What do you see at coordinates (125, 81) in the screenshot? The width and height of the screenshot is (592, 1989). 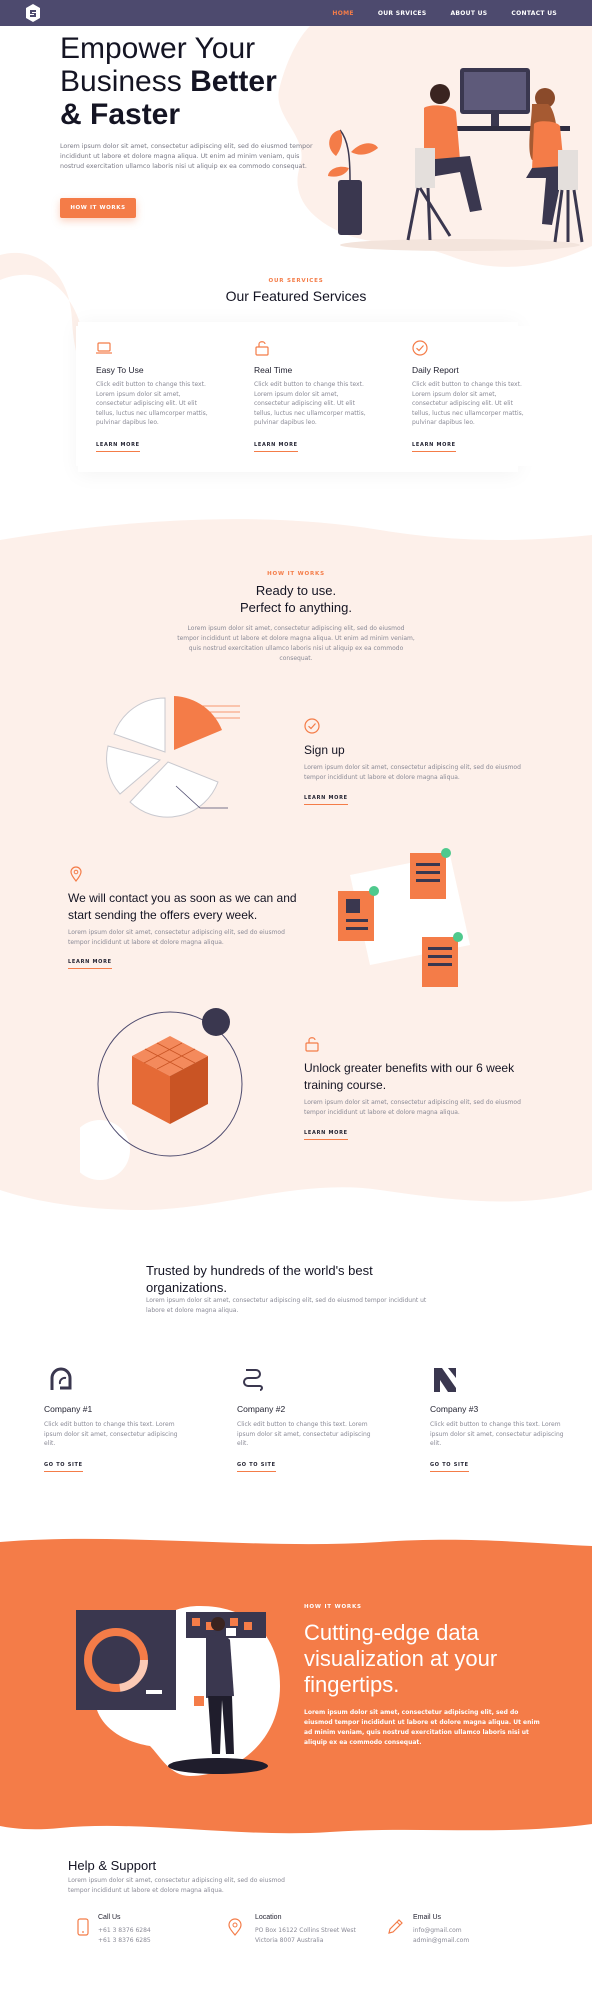 I see `hero-title-line-2-regular: Business` at bounding box center [125, 81].